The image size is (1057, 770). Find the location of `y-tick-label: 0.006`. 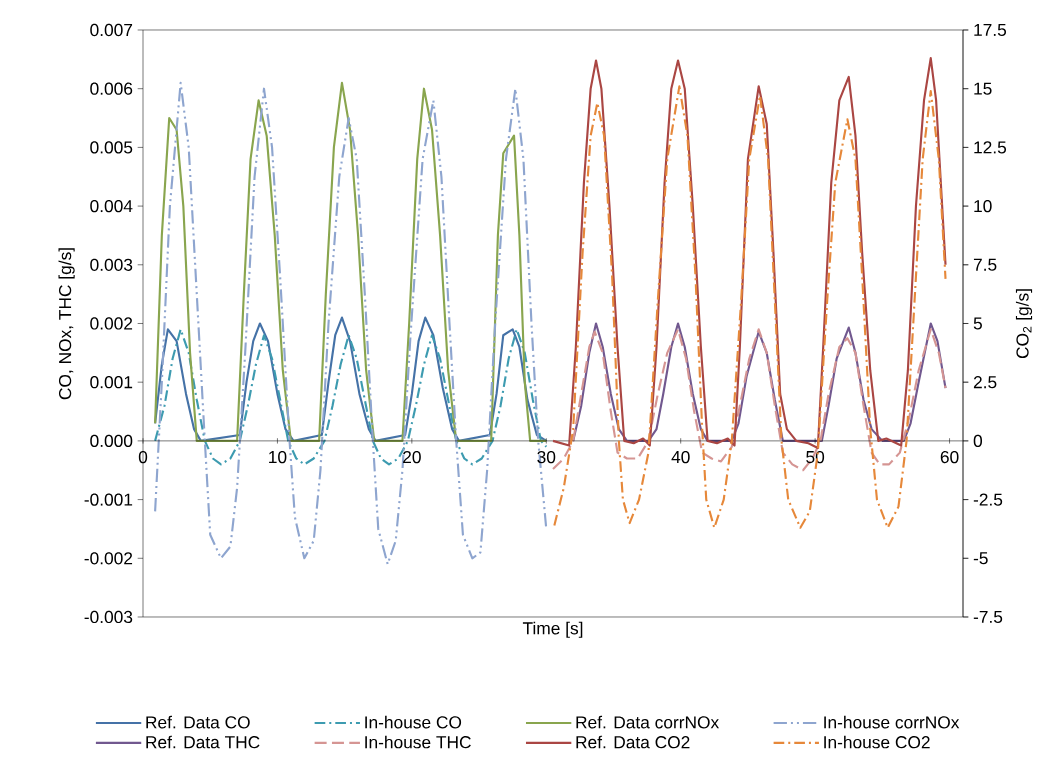

y-tick-label: 0.006 is located at coordinates (111, 88).